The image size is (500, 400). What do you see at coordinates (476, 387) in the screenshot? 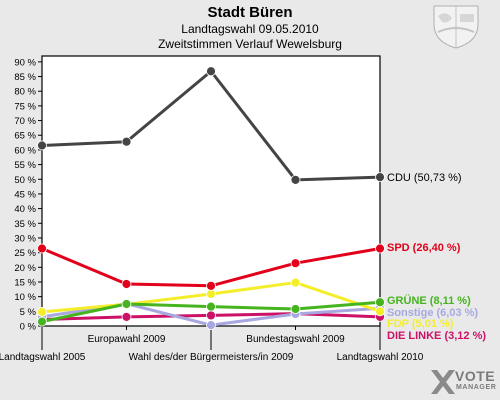
I see `logo-text-manager: MANAGER` at bounding box center [476, 387].